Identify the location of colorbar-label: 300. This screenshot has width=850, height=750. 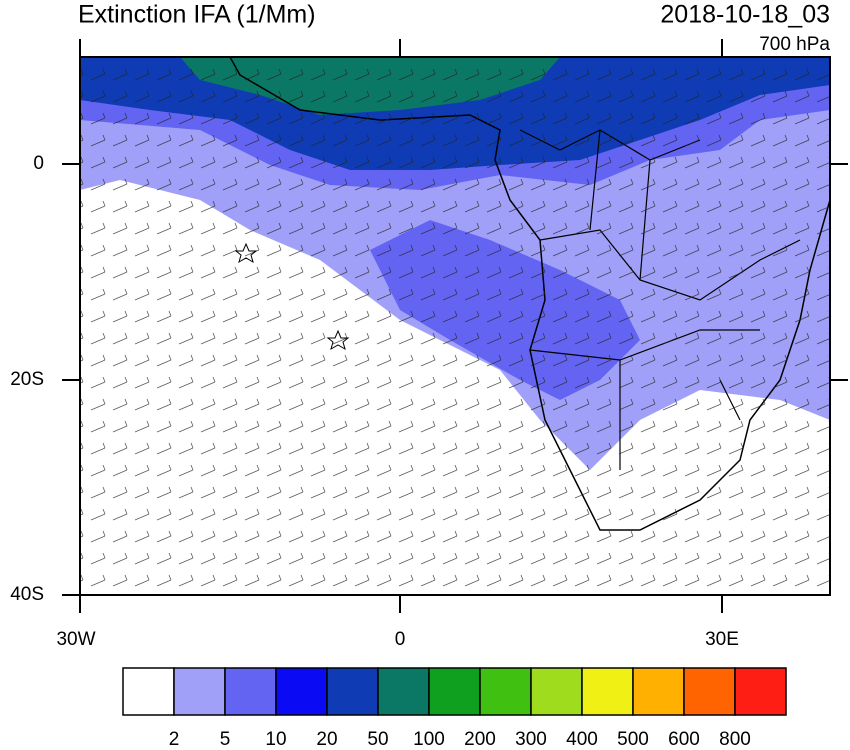
(531, 739).